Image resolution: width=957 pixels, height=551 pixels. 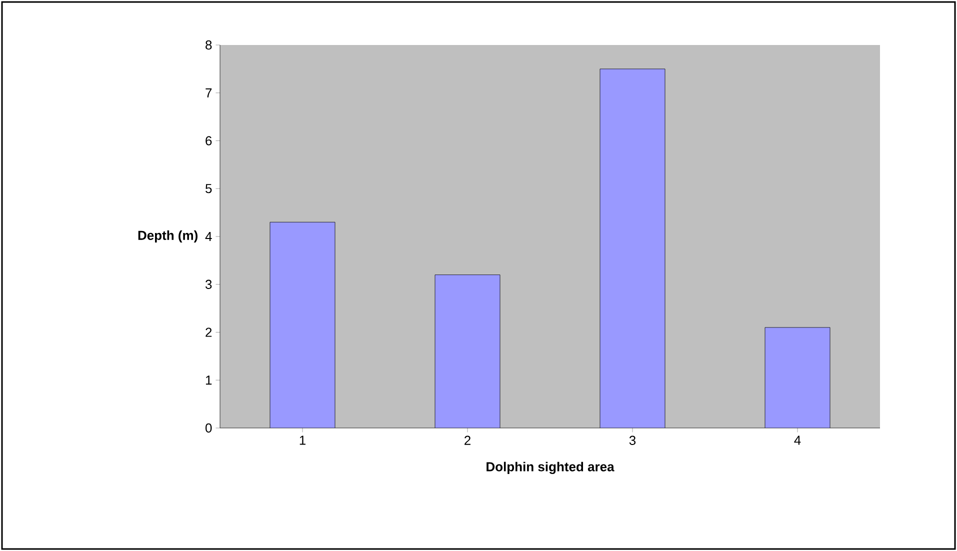 I want to click on x-tick-label: 2, so click(x=467, y=440).